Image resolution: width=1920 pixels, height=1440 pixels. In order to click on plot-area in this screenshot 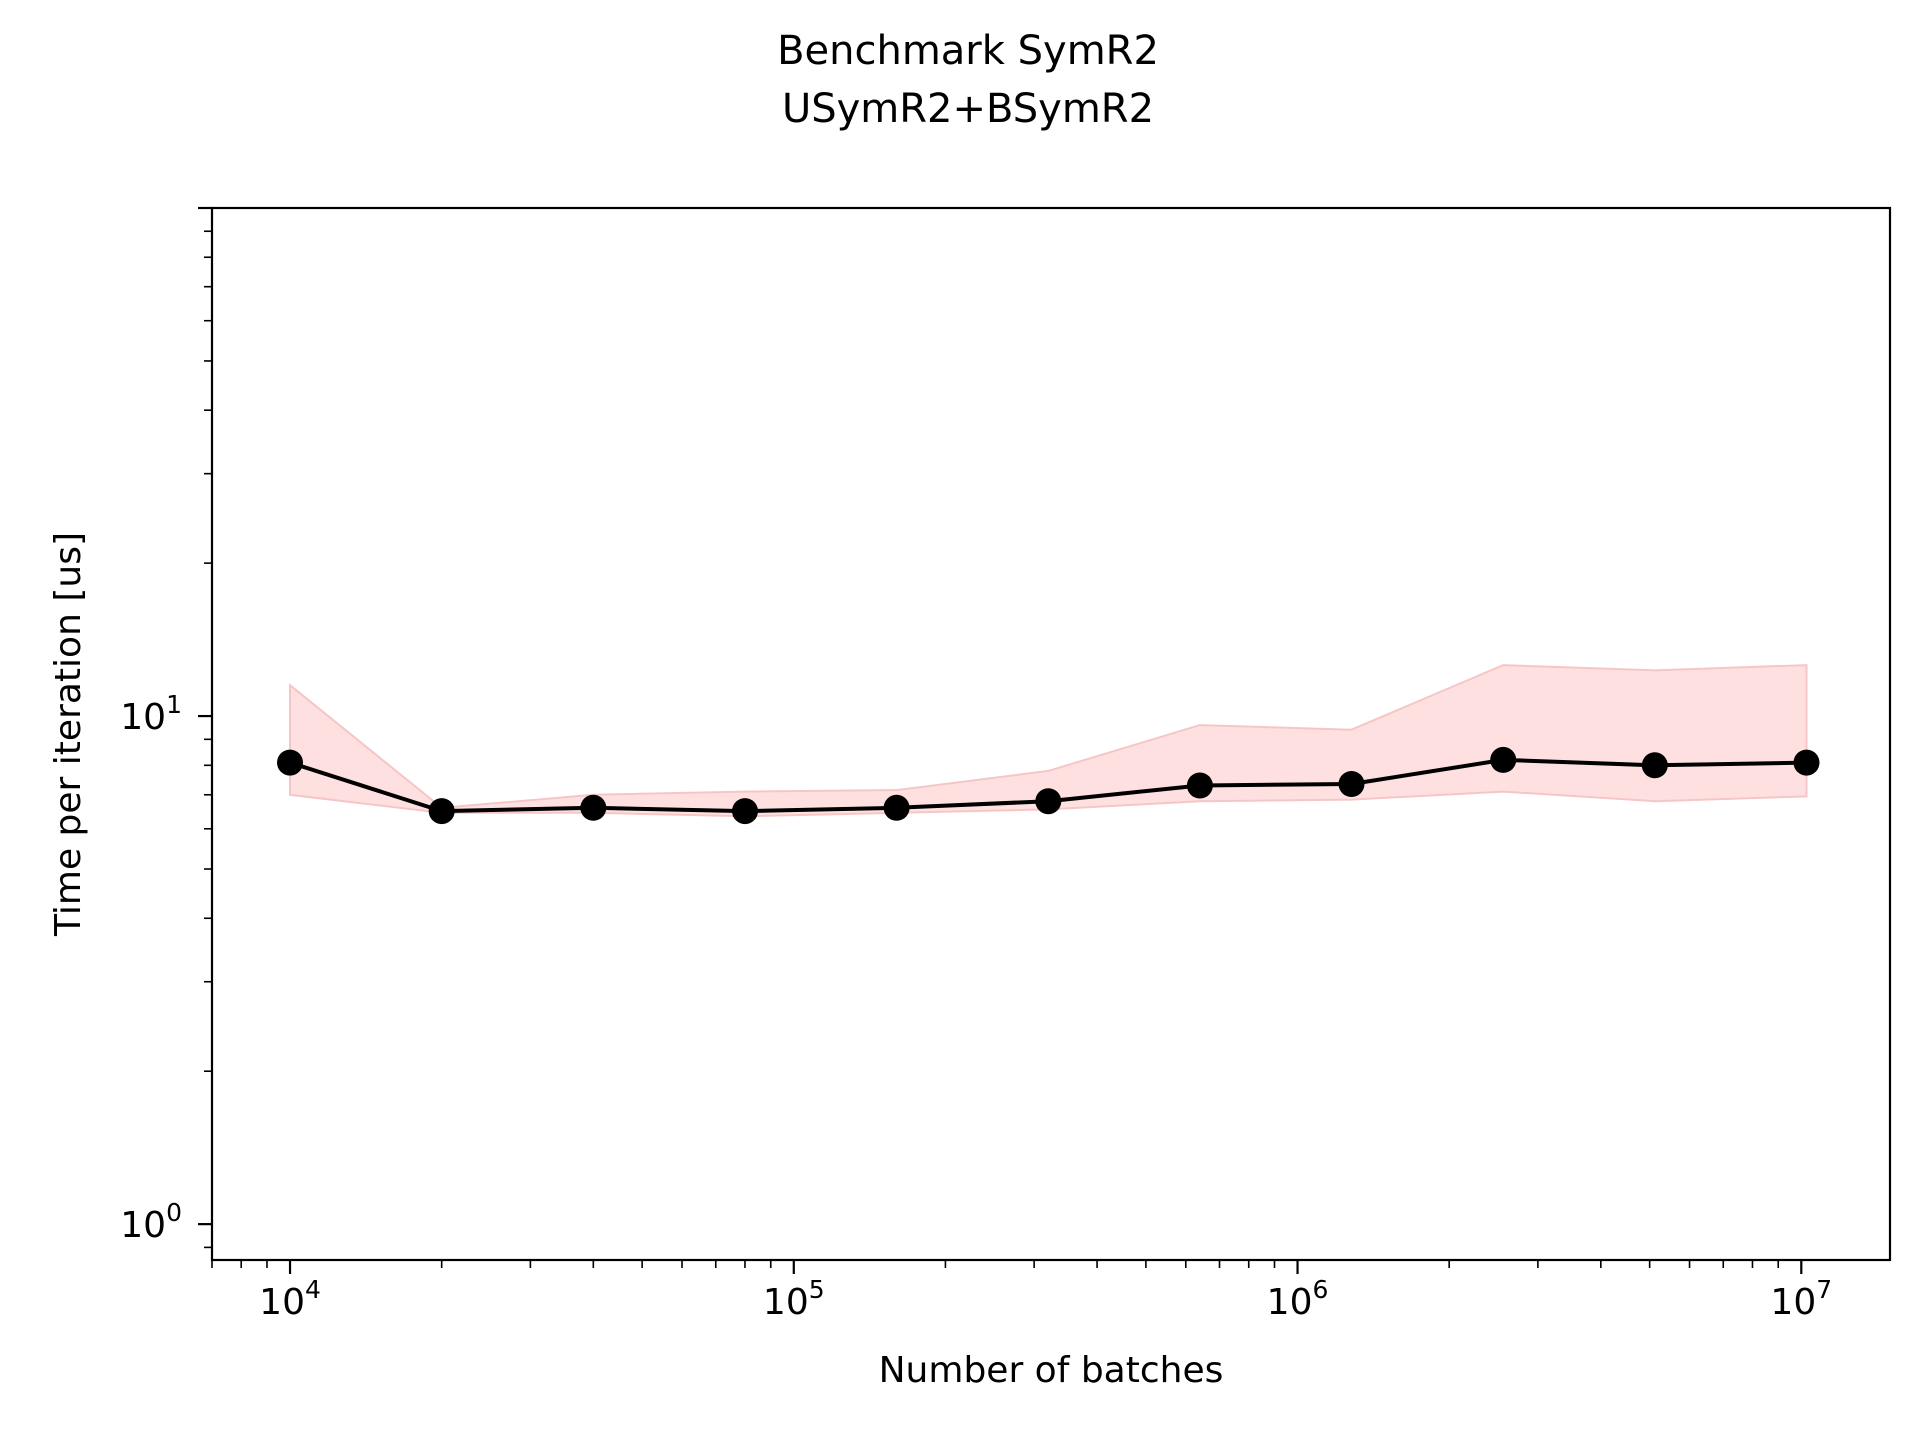, I will do `click(1048, 744)`.